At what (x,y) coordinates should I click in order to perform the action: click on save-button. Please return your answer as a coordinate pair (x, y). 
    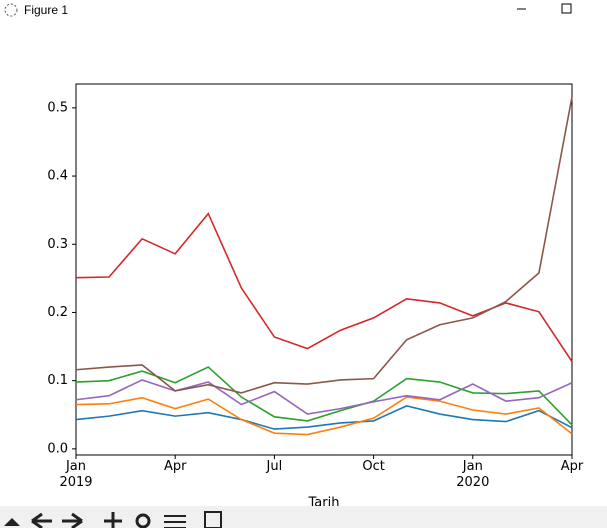
    Looking at the image, I should click on (213, 520).